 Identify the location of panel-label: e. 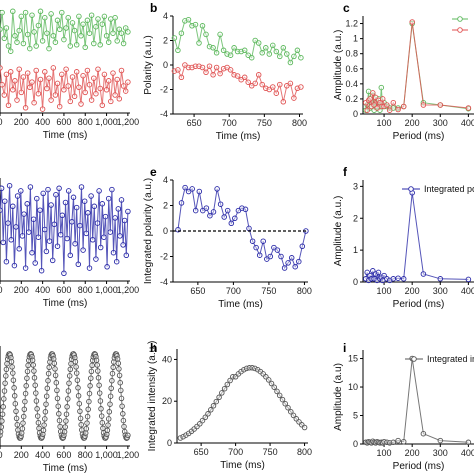
(153, 172).